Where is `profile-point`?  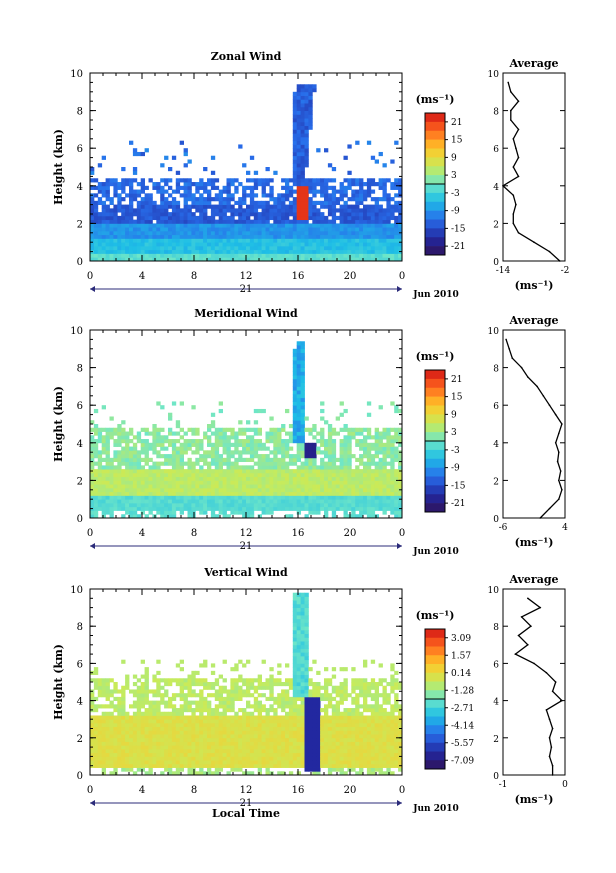 profile-point is located at coordinates (549, 508).